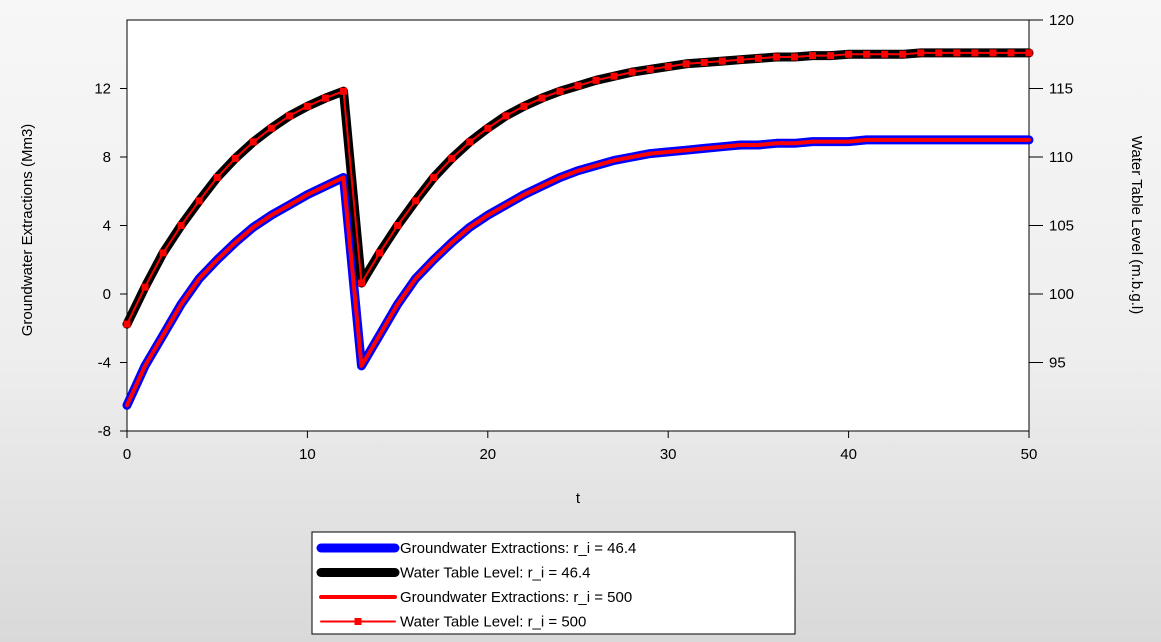 This screenshot has height=642, width=1161. I want to click on x-tick-label: 0, so click(127, 454).